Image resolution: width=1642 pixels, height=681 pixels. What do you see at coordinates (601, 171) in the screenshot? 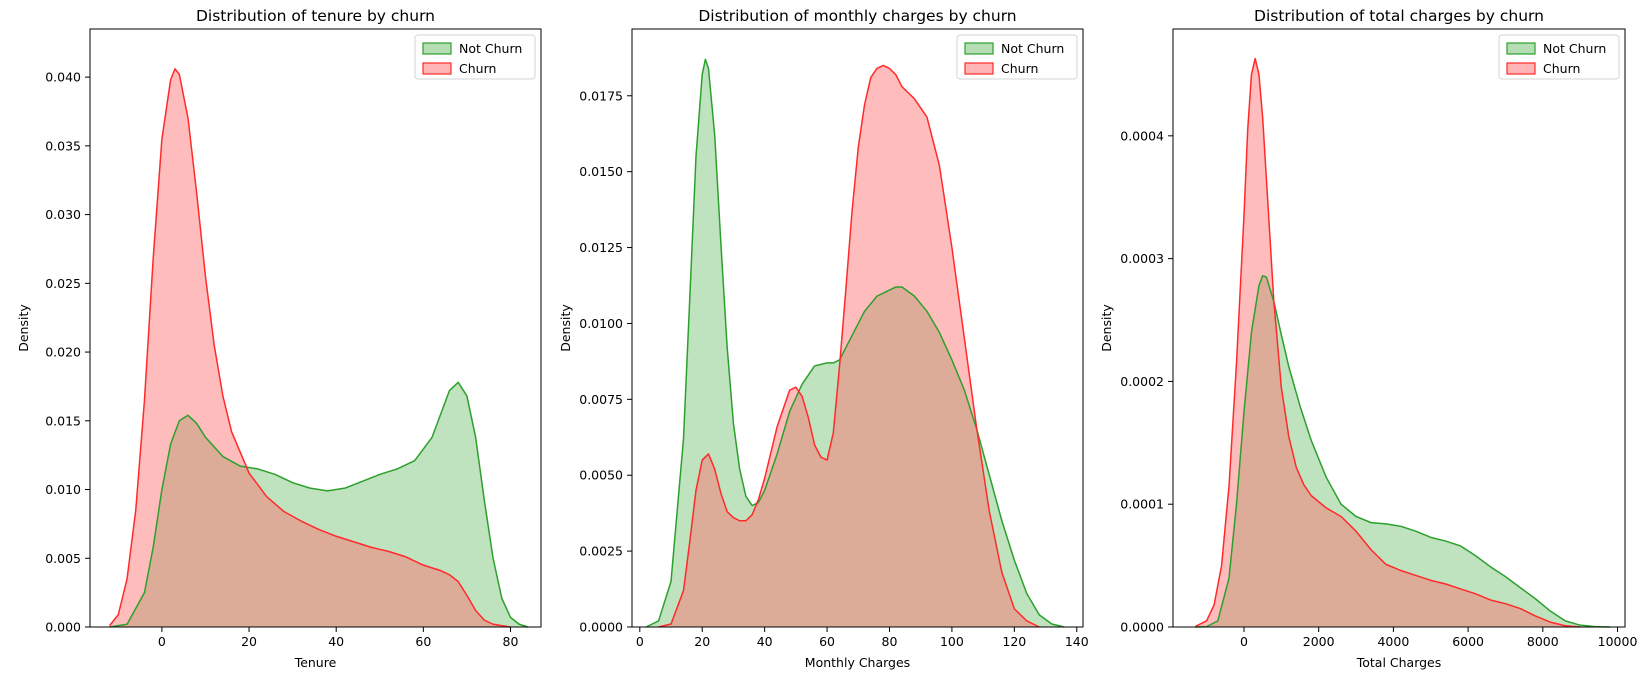
I see `monthly-charges-y-tick-label: 0.0150` at bounding box center [601, 171].